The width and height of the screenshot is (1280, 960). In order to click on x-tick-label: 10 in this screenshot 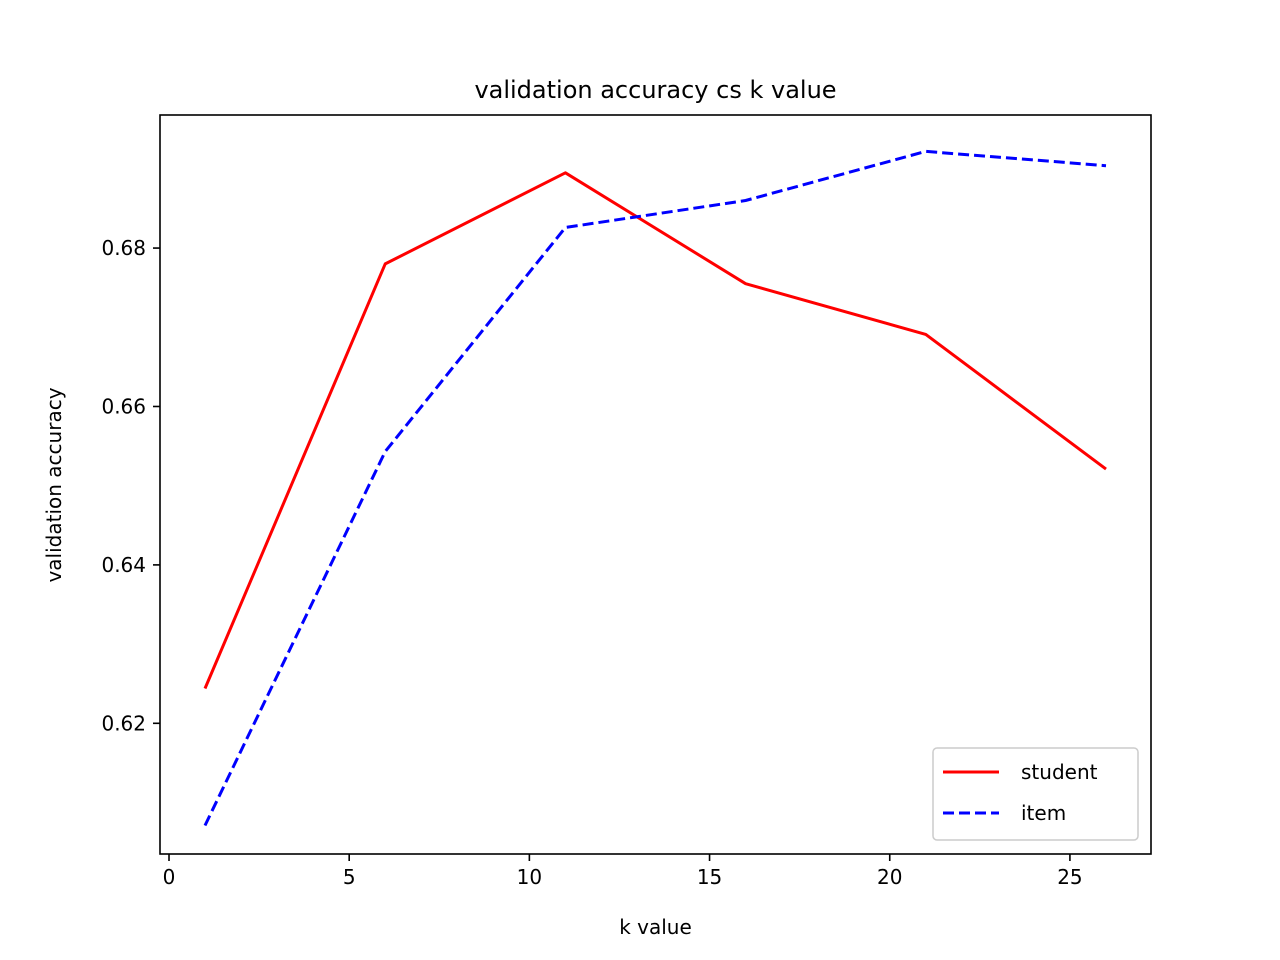, I will do `click(529, 877)`.